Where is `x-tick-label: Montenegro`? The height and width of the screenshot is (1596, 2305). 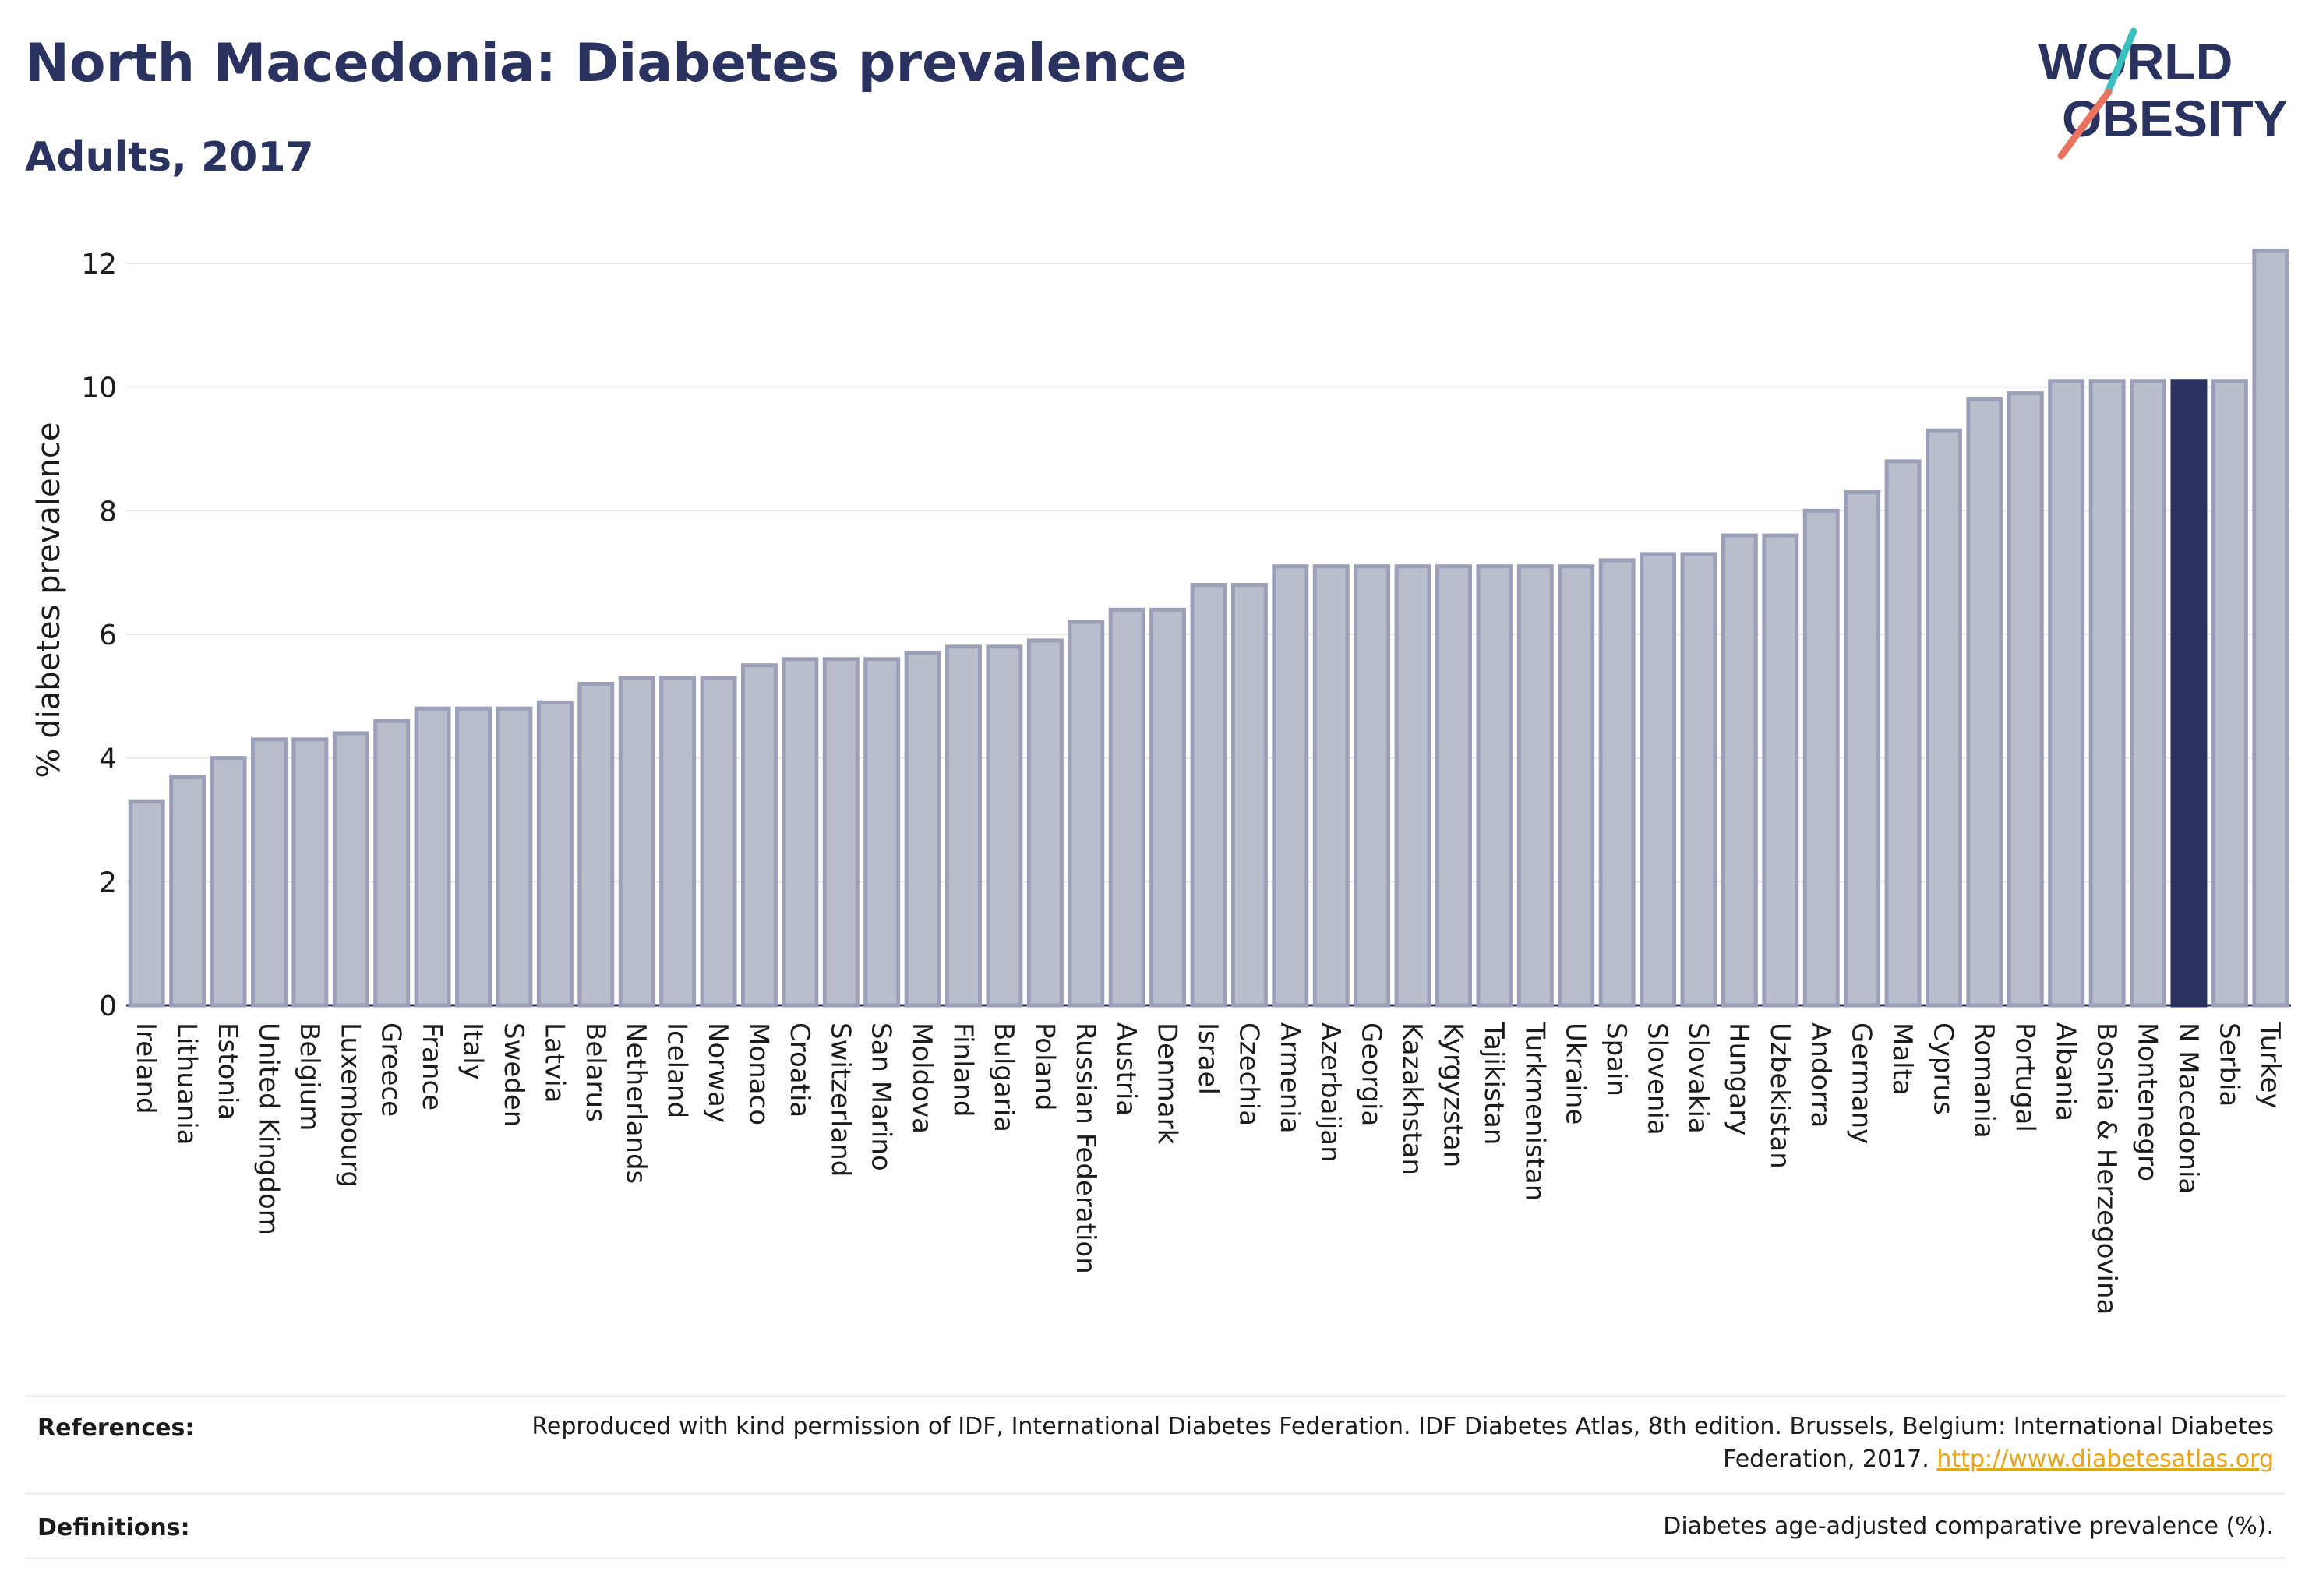 x-tick-label: Montenegro is located at coordinates (2147, 1101).